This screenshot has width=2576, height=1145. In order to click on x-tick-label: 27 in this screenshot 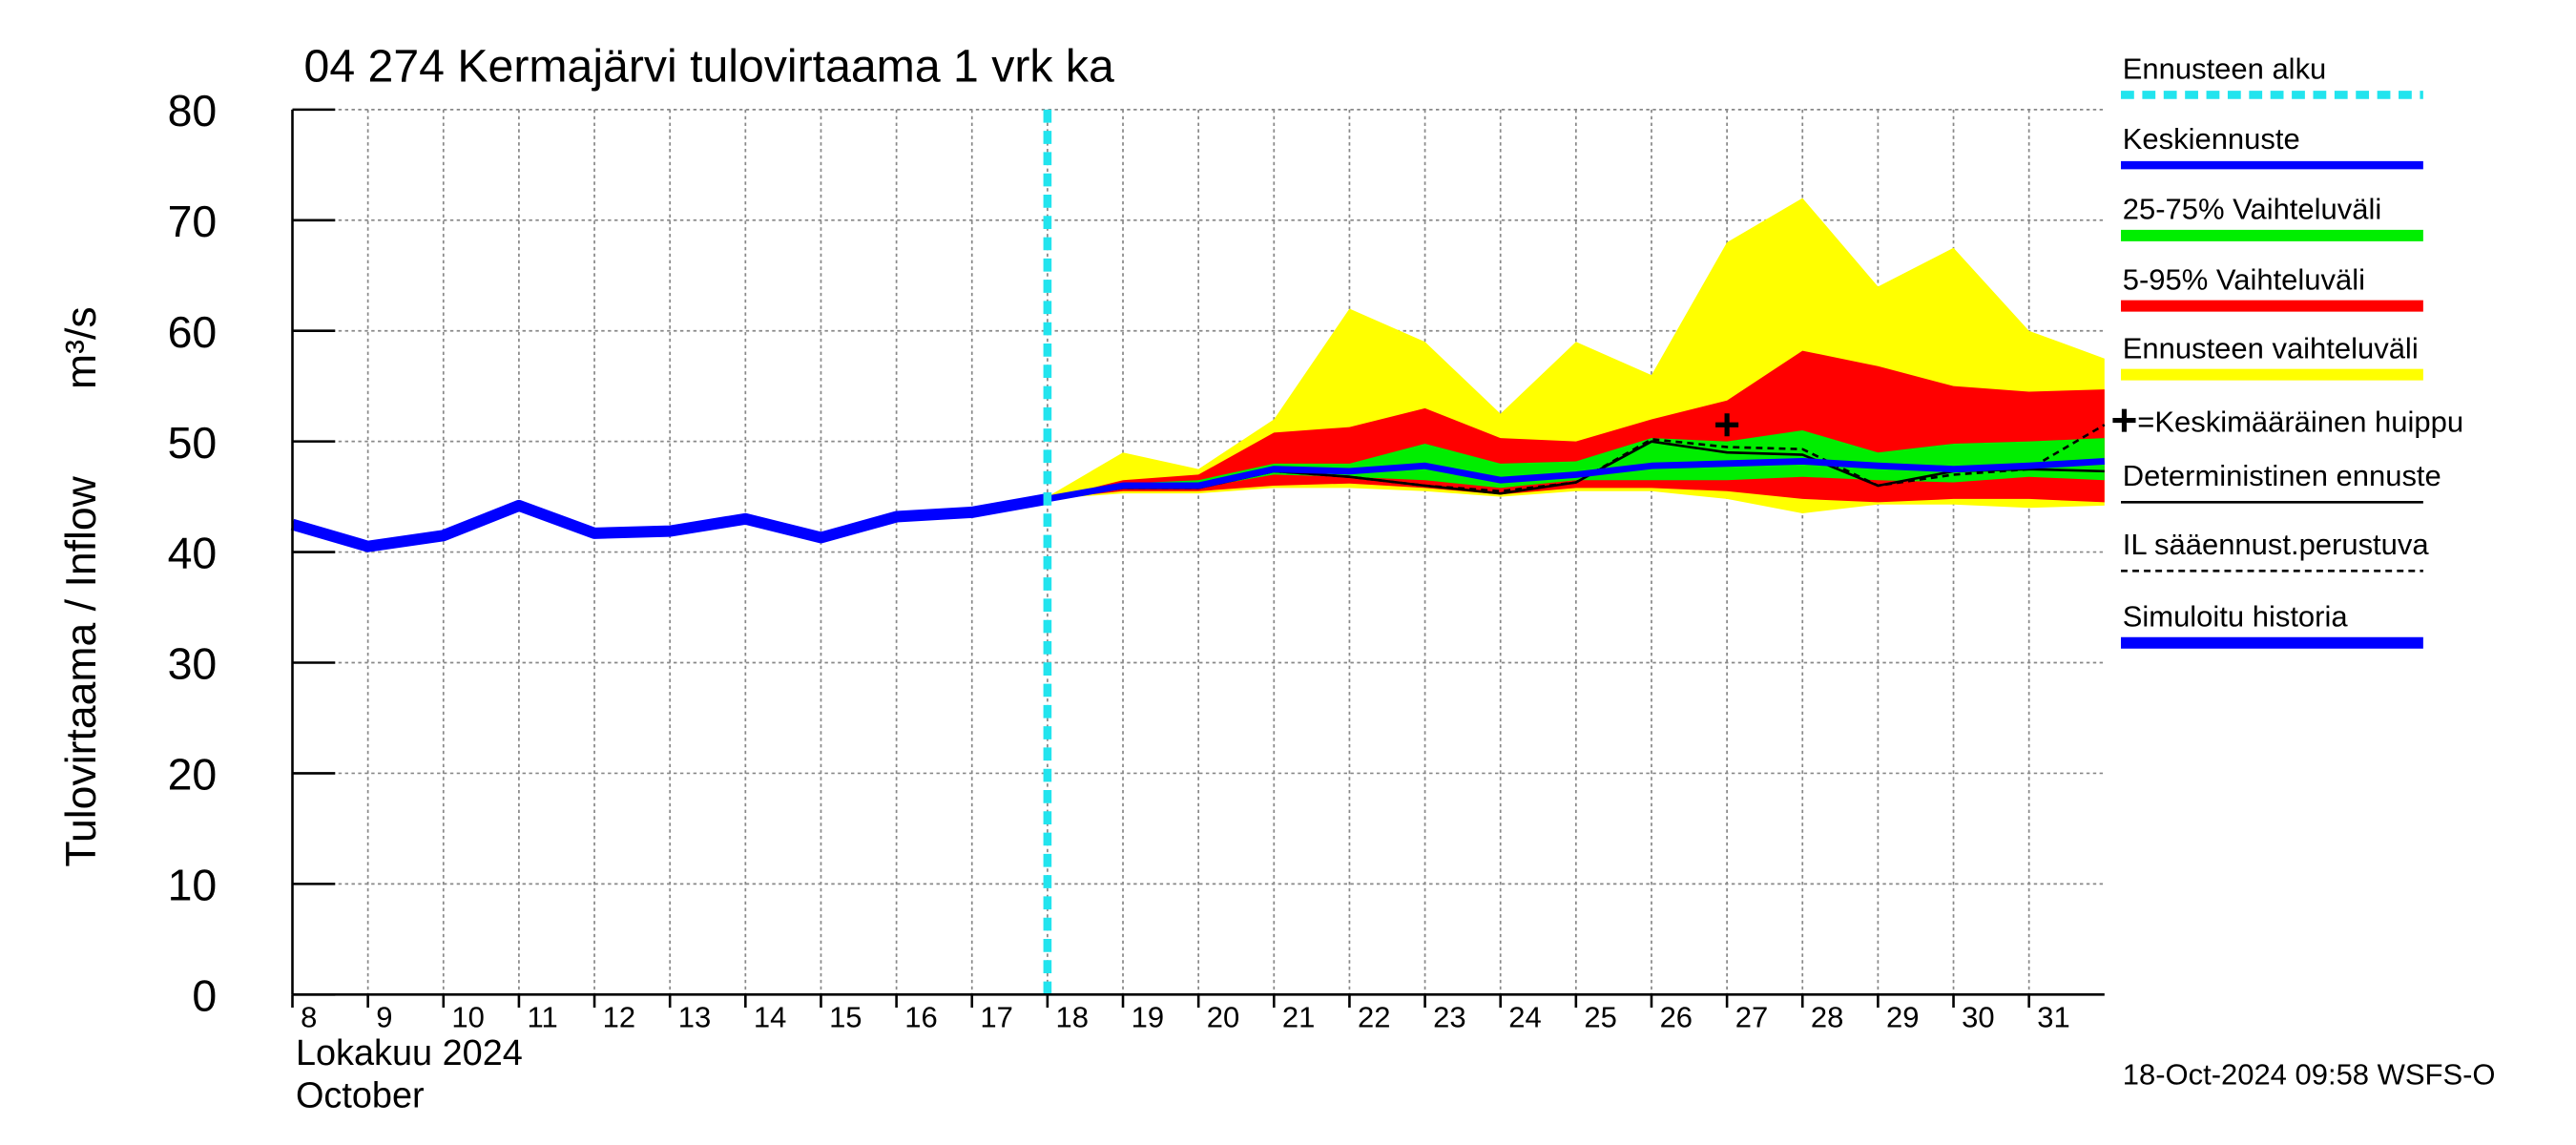, I will do `click(1751, 1018)`.